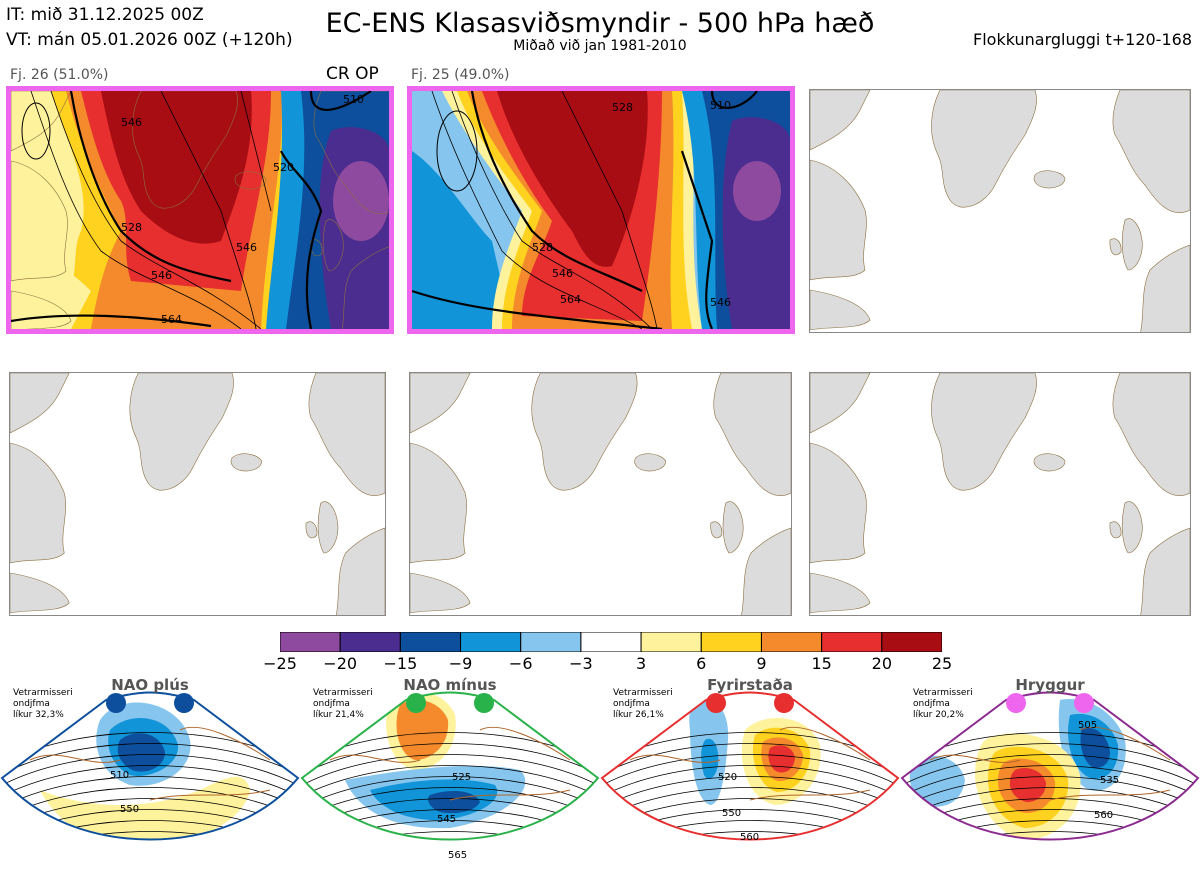 This screenshot has width=1200, height=871. I want to click on colorbar-tick-label: −15, so click(400, 663).